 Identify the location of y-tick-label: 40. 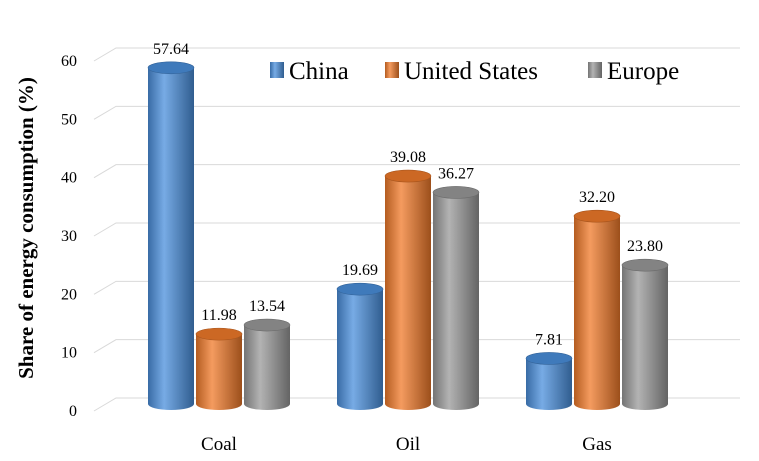
(69, 178).